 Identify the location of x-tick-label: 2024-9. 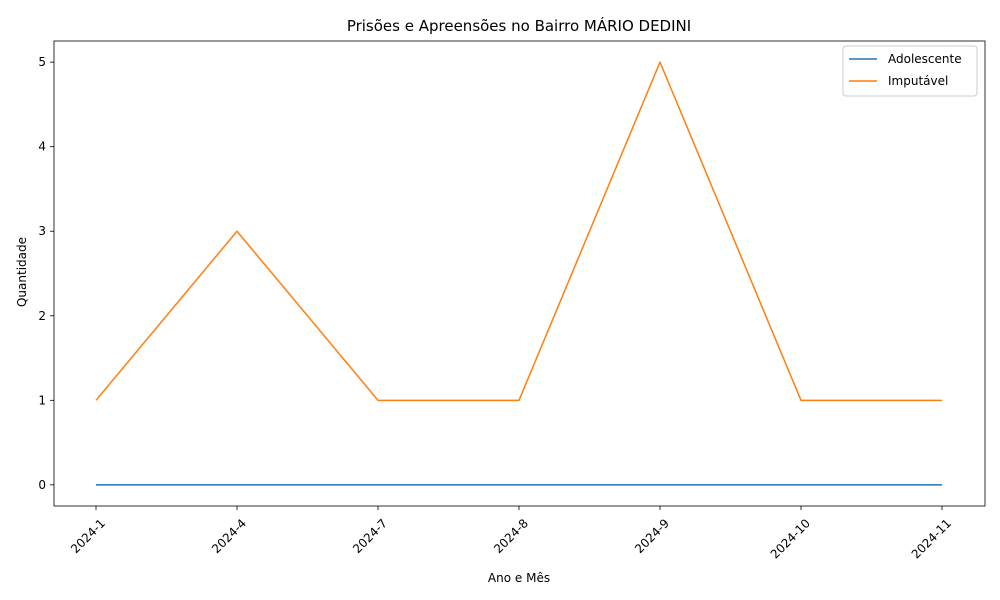
(652, 536).